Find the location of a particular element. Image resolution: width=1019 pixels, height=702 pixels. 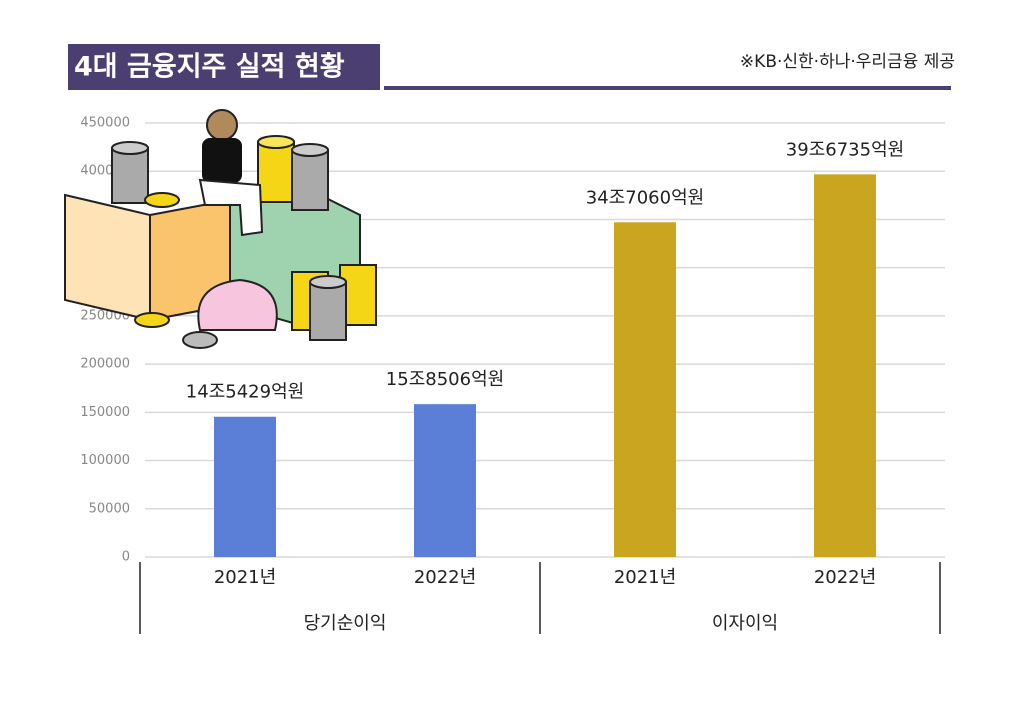

title-box is located at coordinates (224, 67).